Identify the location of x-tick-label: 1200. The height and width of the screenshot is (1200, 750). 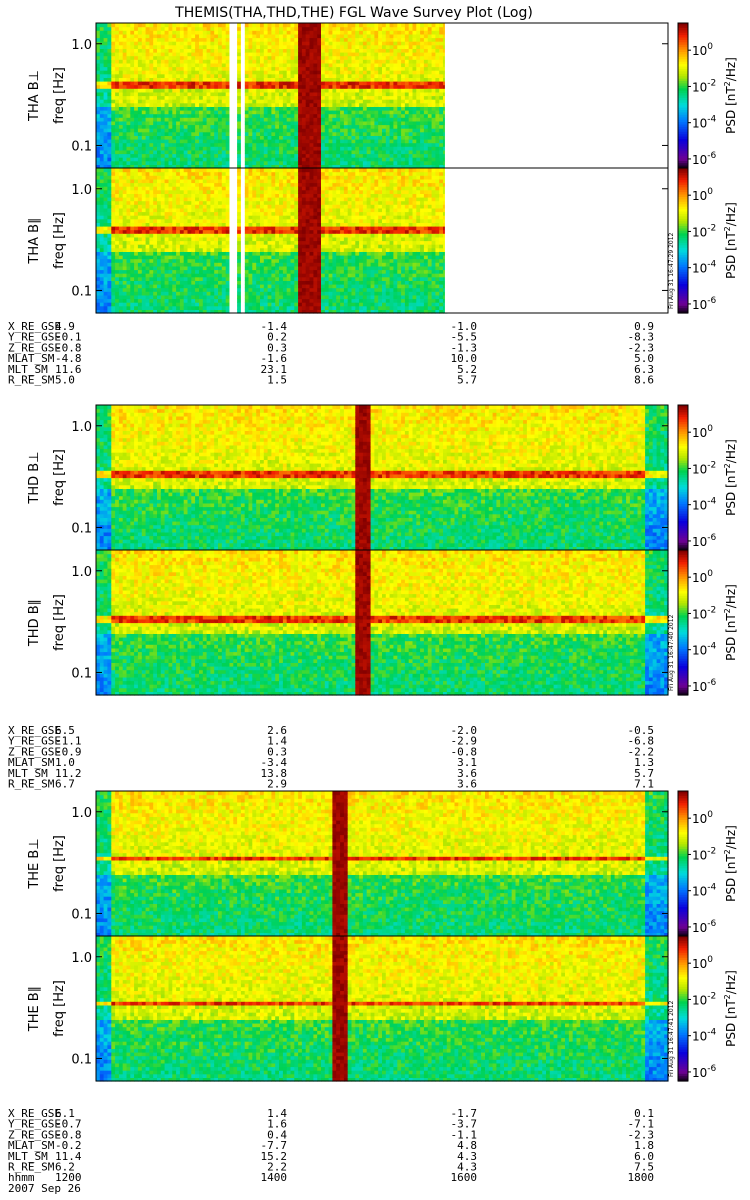
(68, 1177).